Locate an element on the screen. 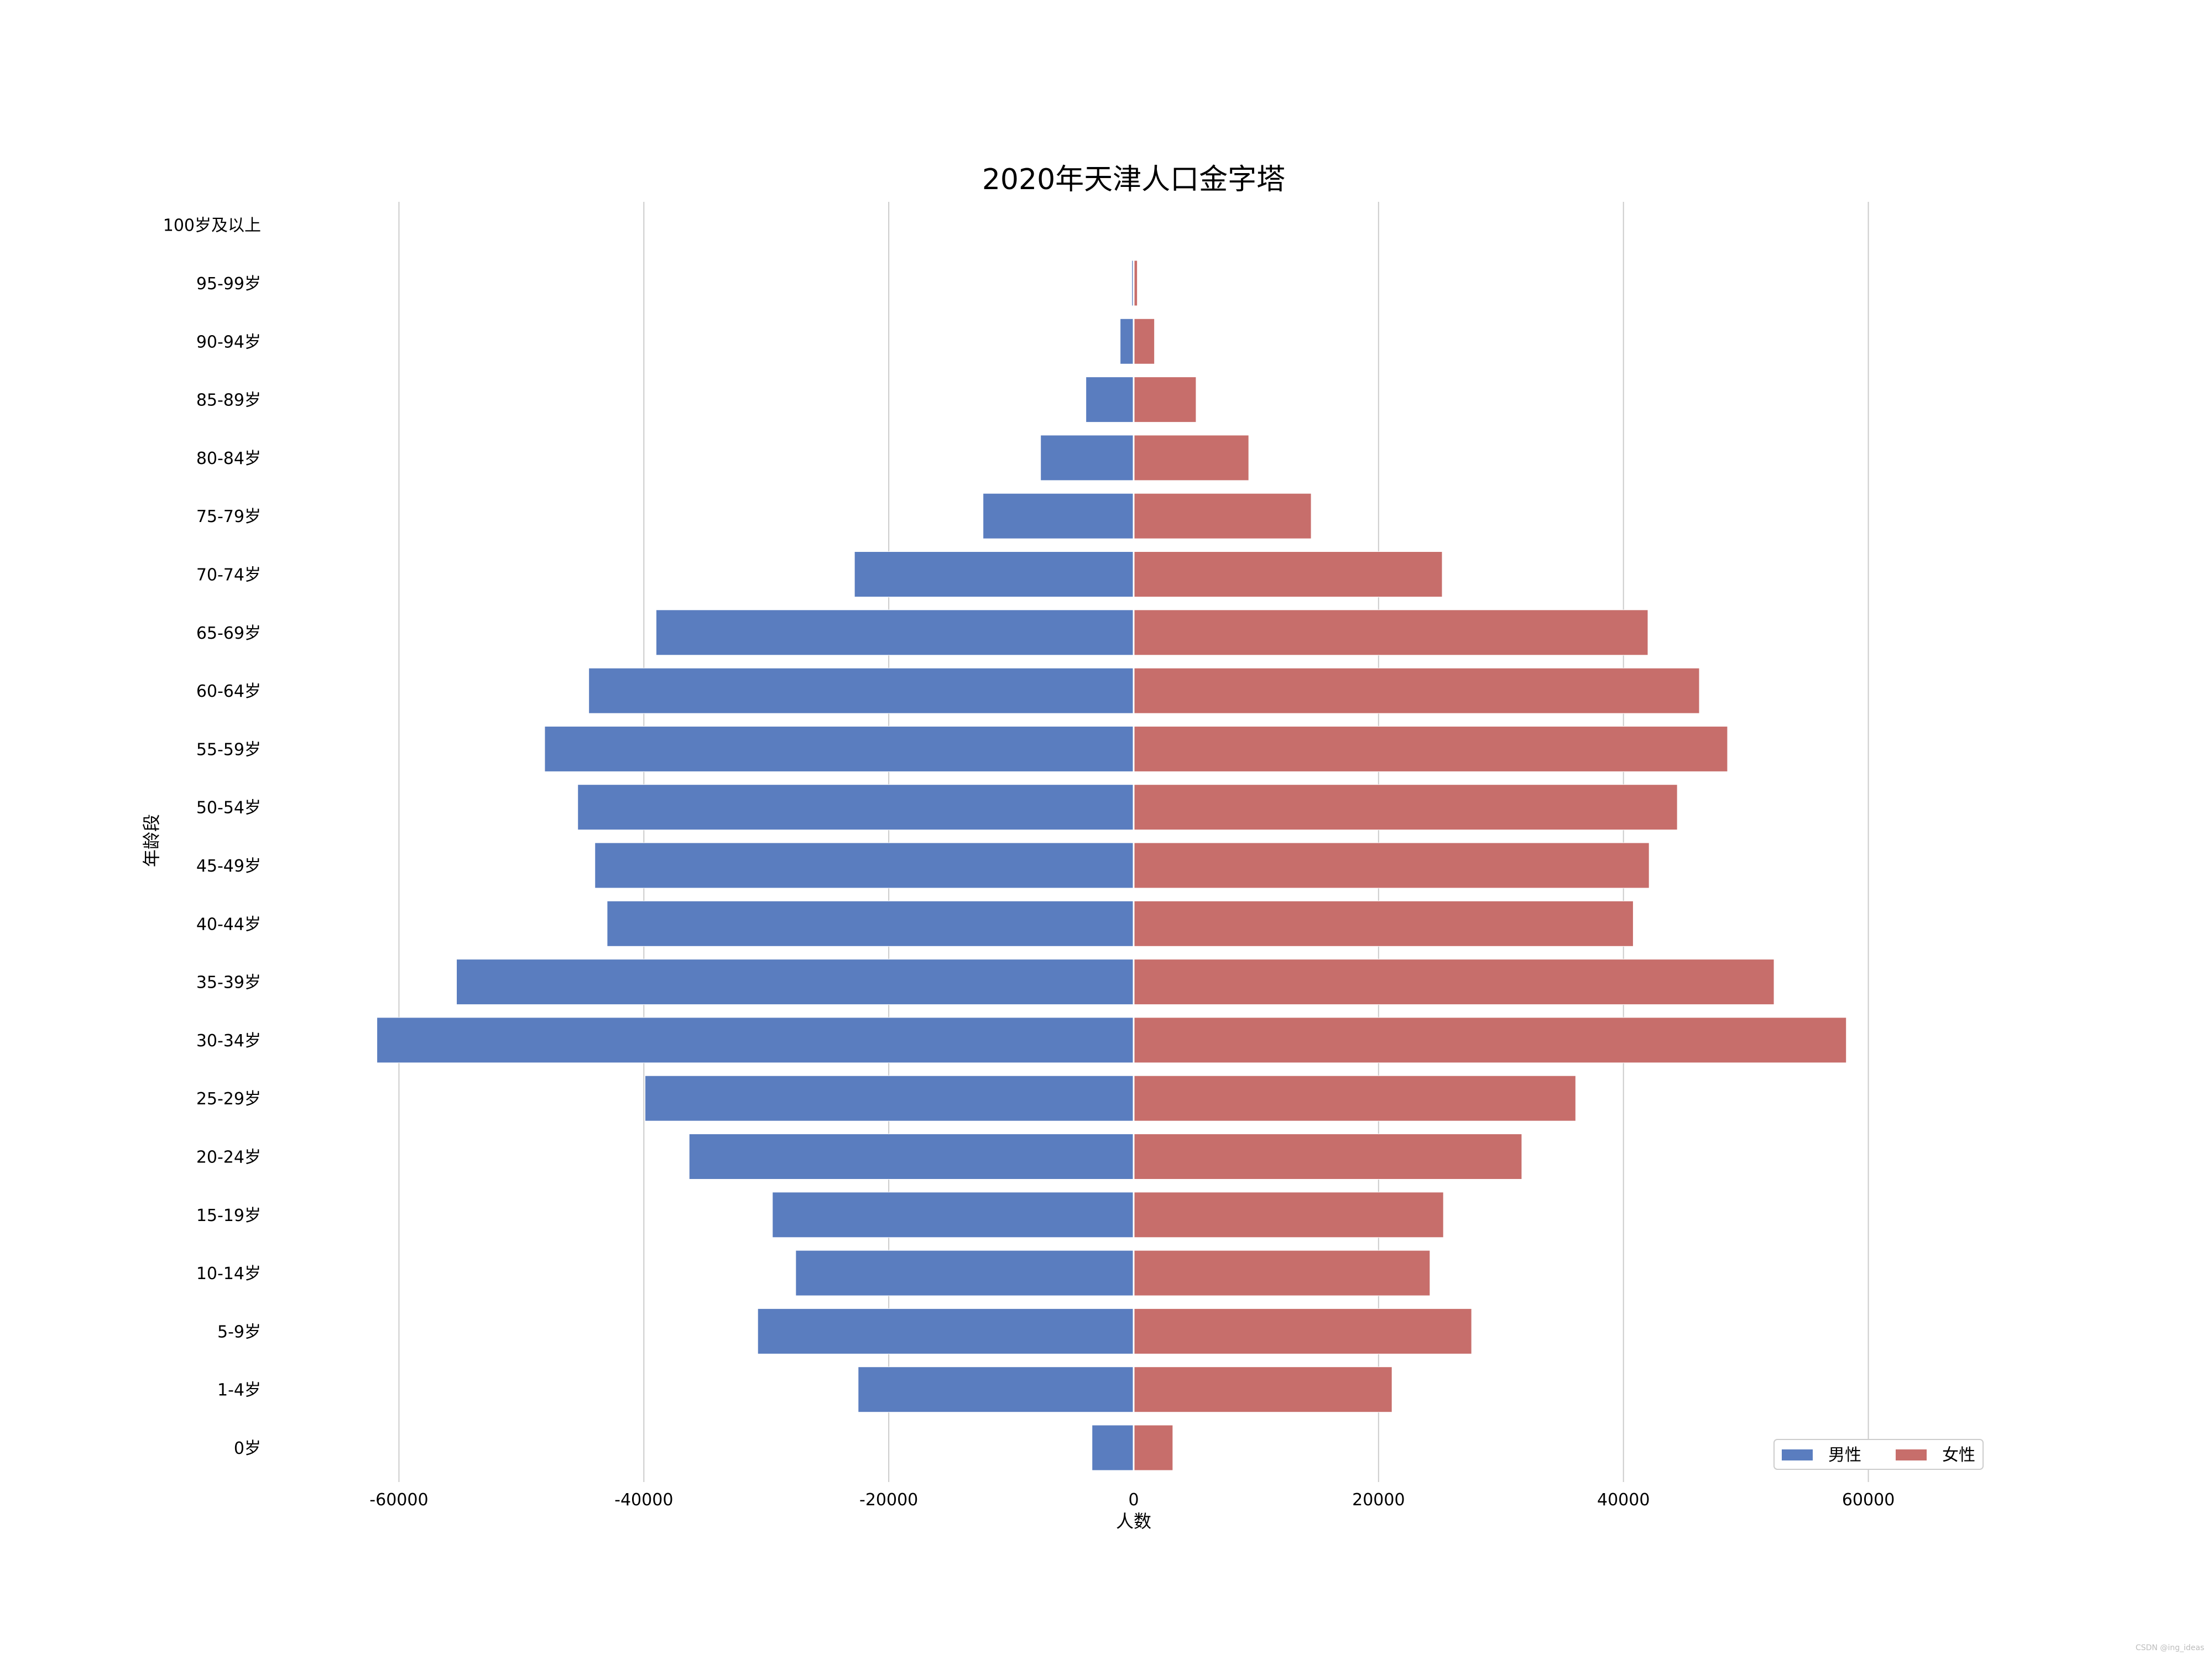  y-tick-label-10: 45-49岁 is located at coordinates (229, 866).